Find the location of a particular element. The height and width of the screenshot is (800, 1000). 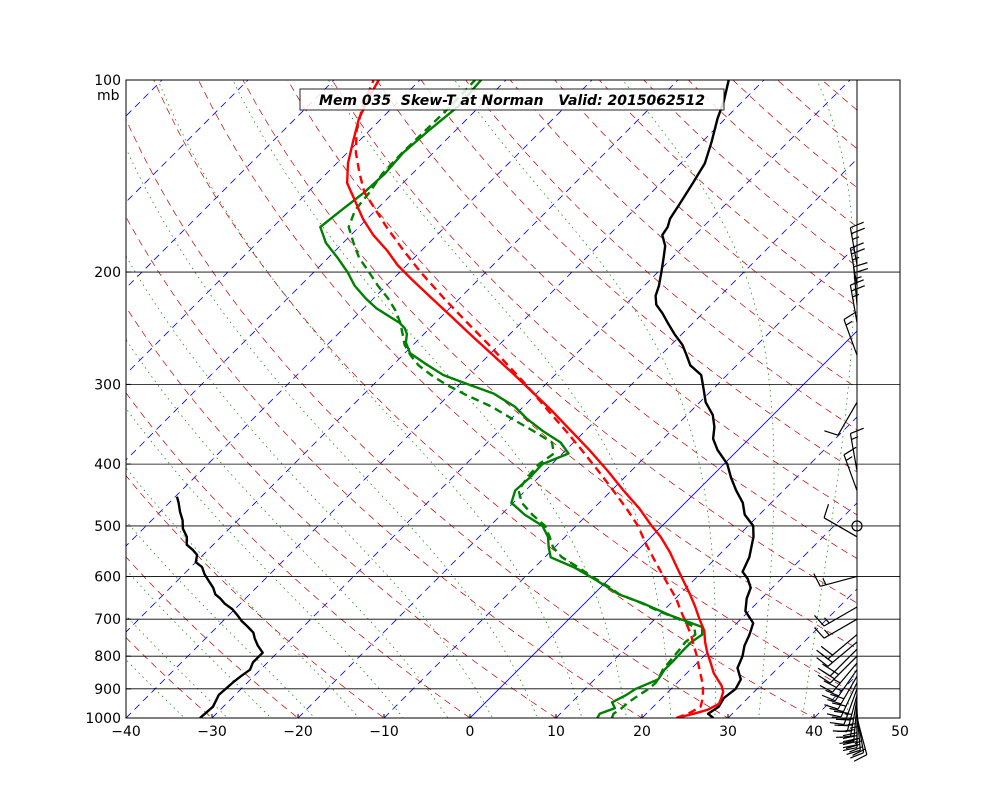

pressure-unit-label: mb is located at coordinates (108, 96).